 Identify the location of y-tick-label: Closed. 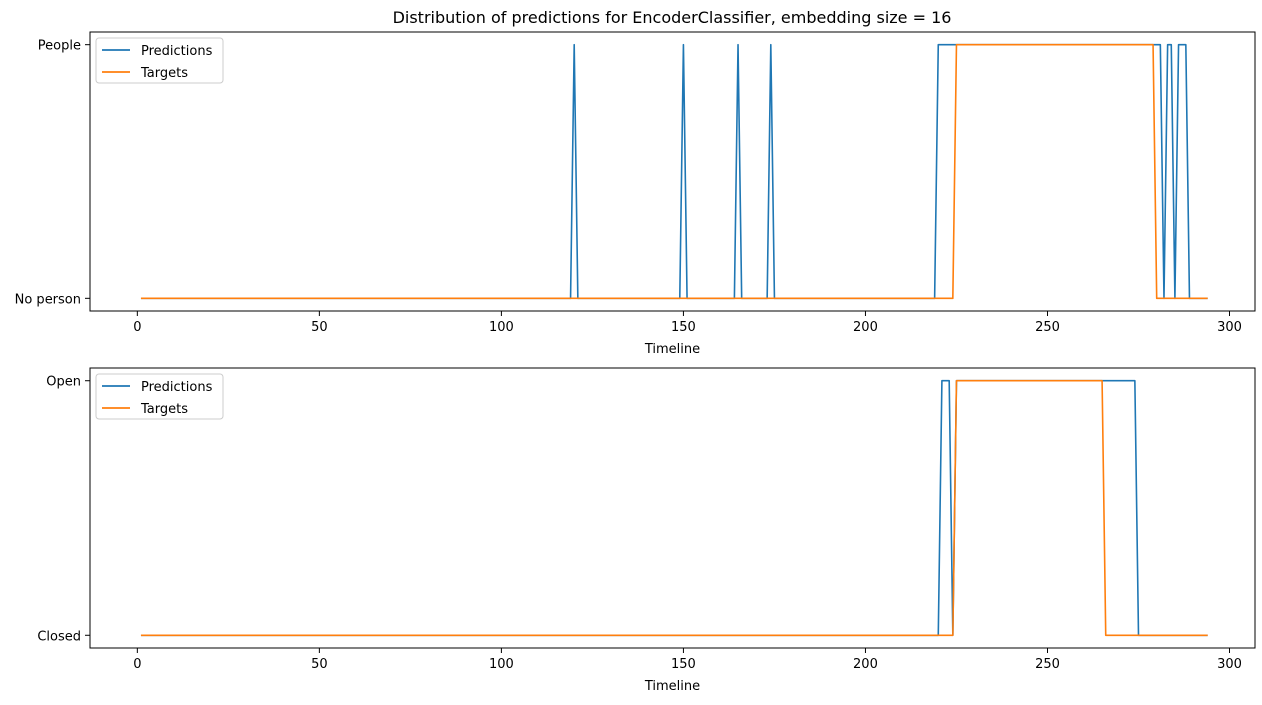
(59, 636).